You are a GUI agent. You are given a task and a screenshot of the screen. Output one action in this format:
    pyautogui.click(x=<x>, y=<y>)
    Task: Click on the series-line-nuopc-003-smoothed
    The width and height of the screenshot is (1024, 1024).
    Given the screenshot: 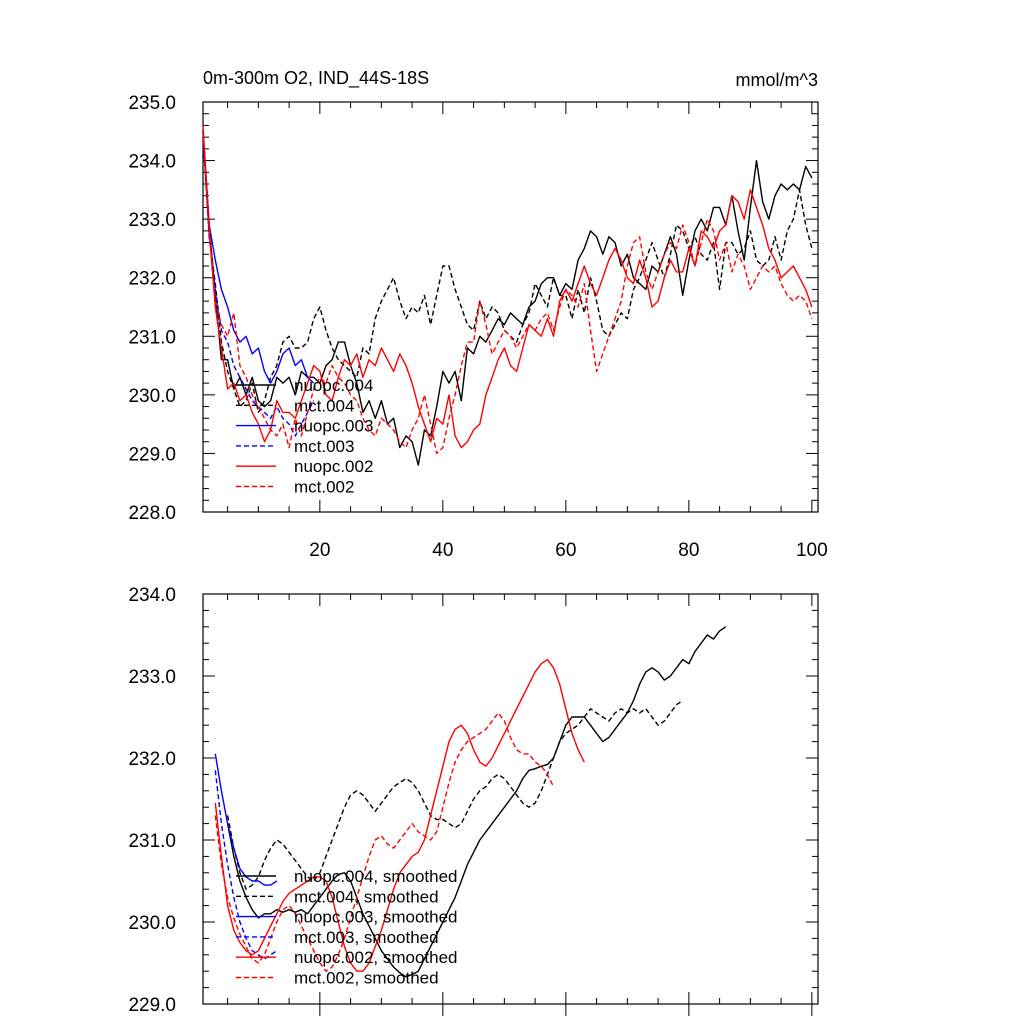 What is the action you would take?
    pyautogui.click(x=246, y=819)
    